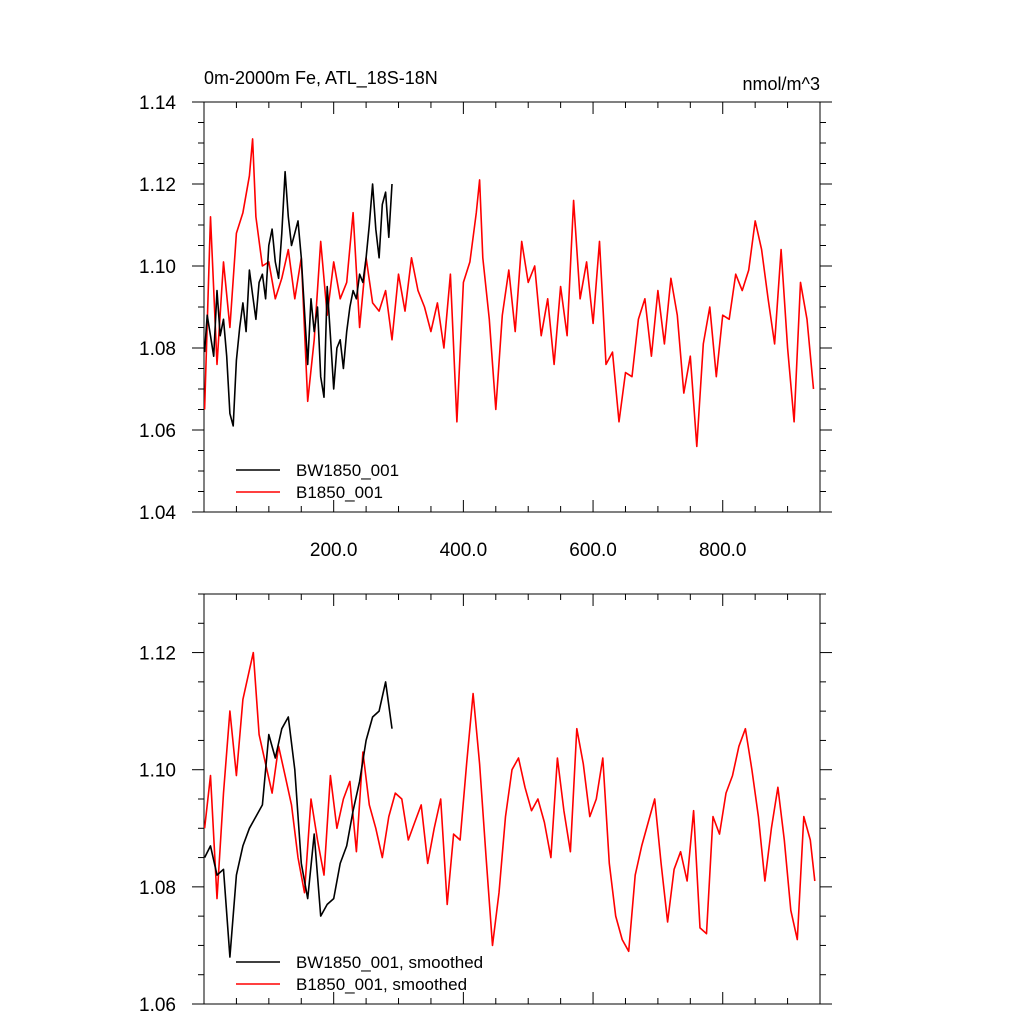  I want to click on y-tick-label: 1.04, so click(157, 513).